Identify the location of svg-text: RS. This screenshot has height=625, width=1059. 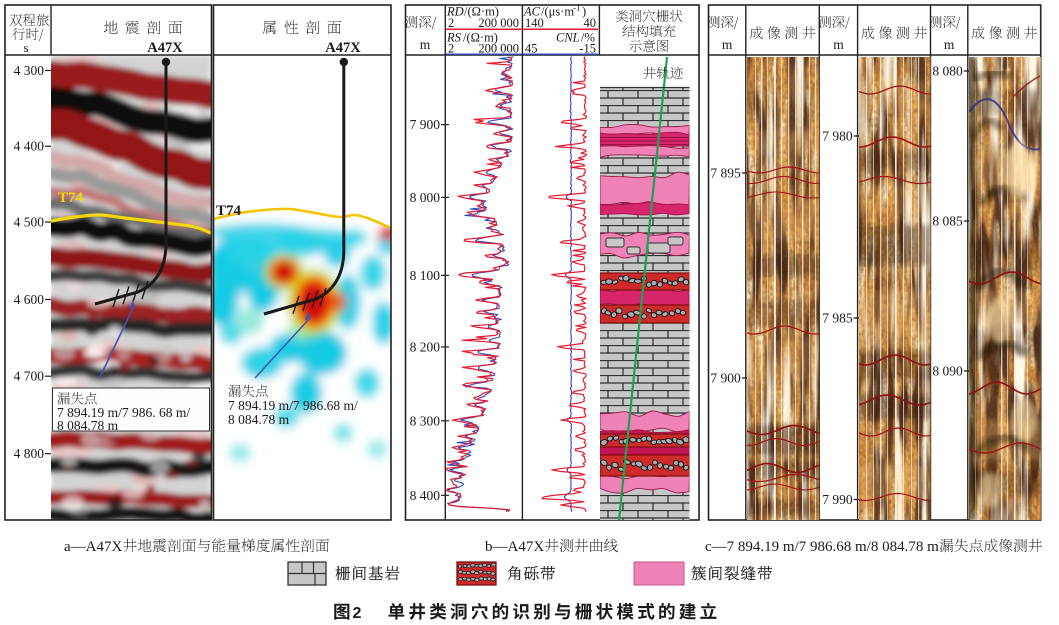
(454, 38).